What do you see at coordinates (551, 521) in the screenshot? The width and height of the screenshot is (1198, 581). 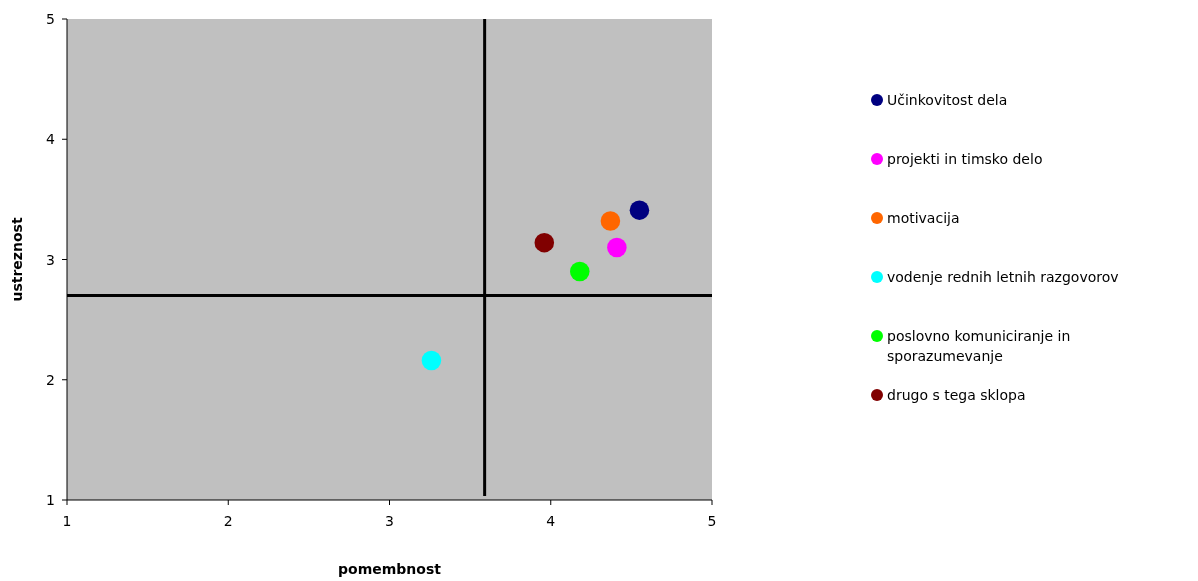 I see `x-tick-label: 4` at bounding box center [551, 521].